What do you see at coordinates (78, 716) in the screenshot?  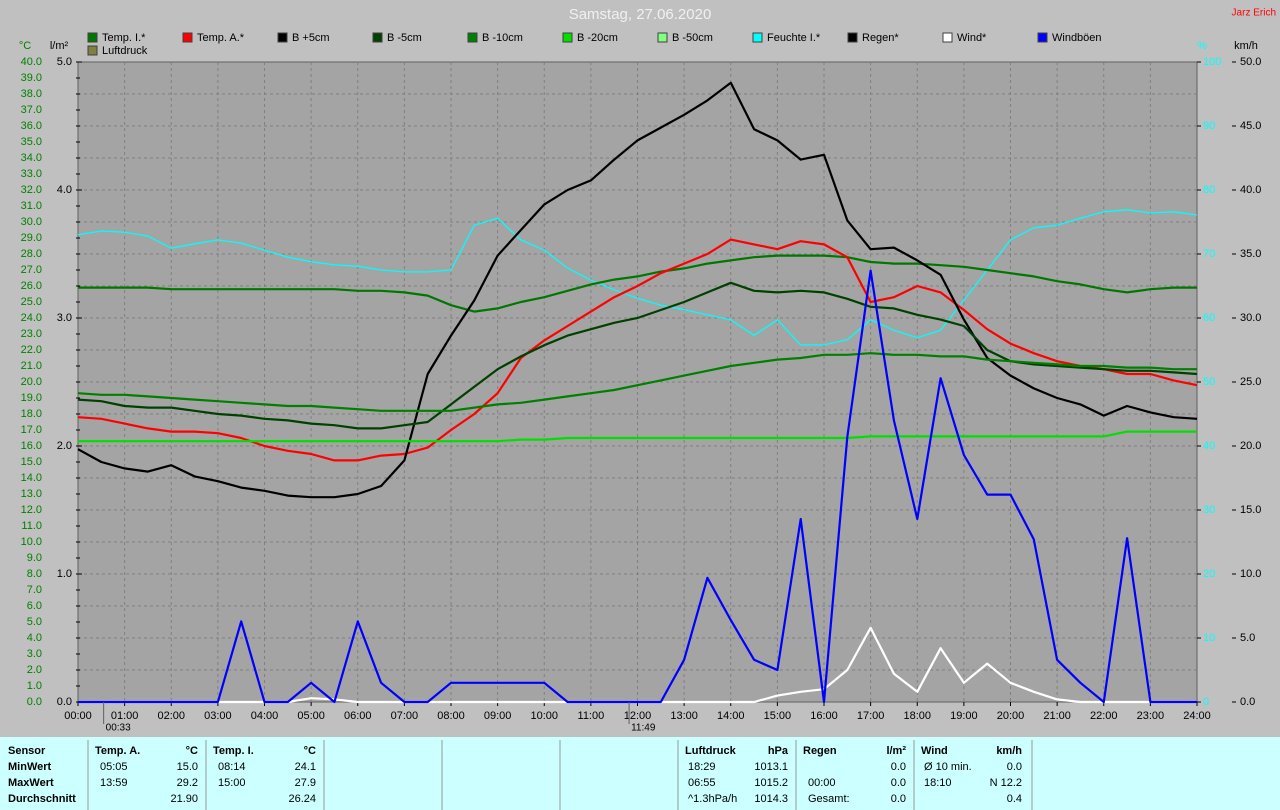 I see `x-tick-label: 00:00` at bounding box center [78, 716].